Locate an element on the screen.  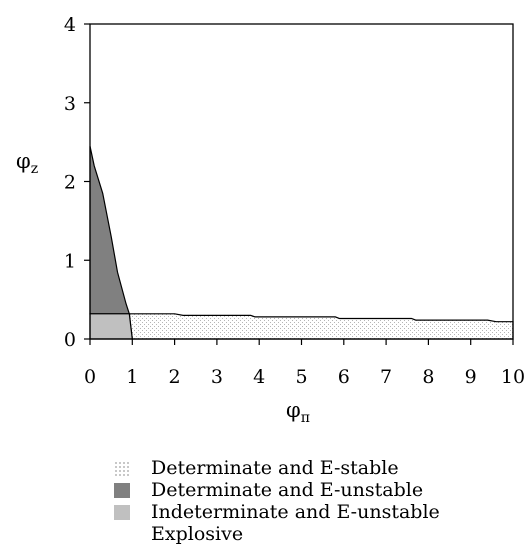
region-determinate-and-e-stable is located at coordinates (321, 326).